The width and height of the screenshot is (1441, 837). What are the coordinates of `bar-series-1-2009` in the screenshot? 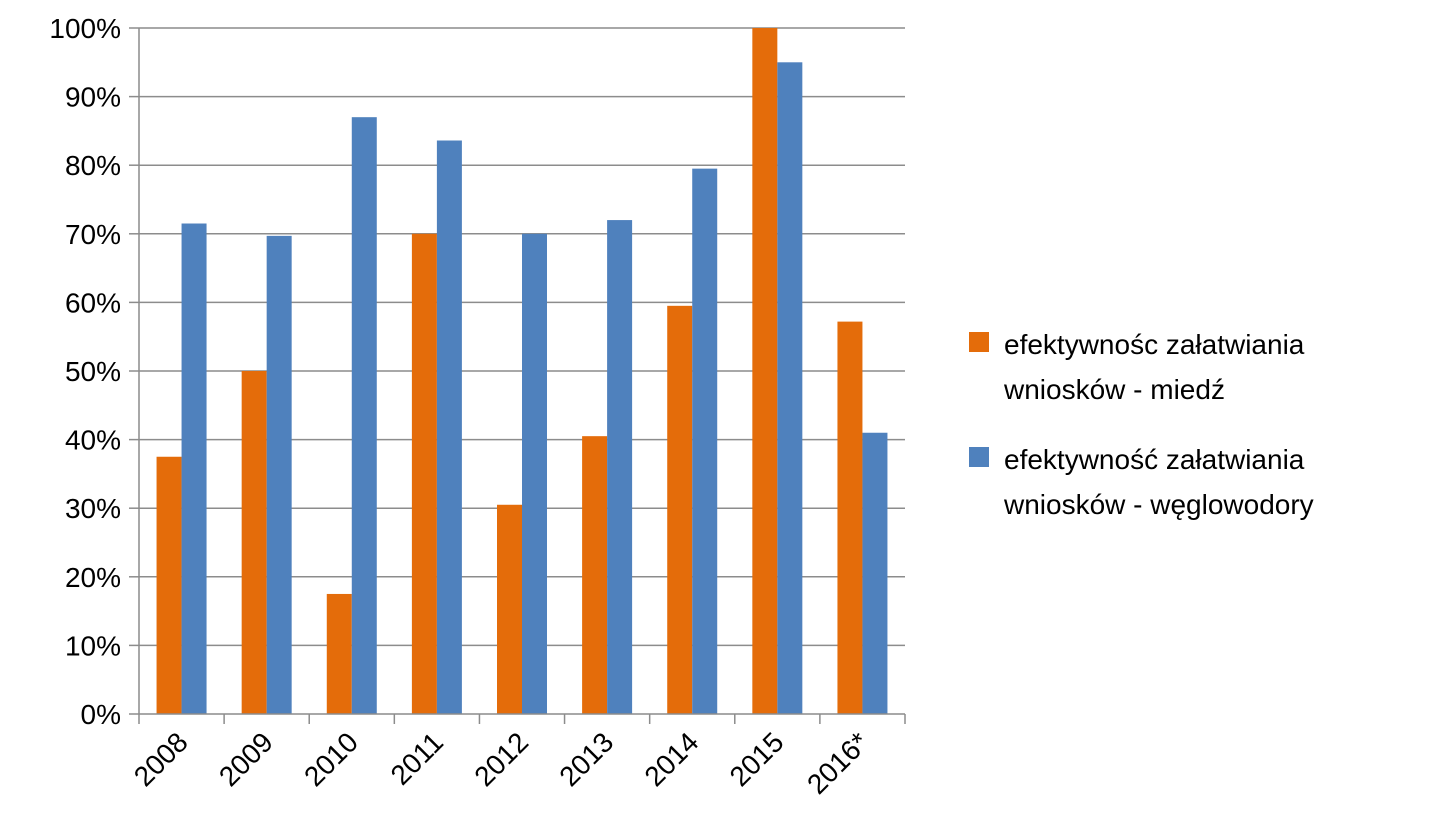 It's located at (254, 542).